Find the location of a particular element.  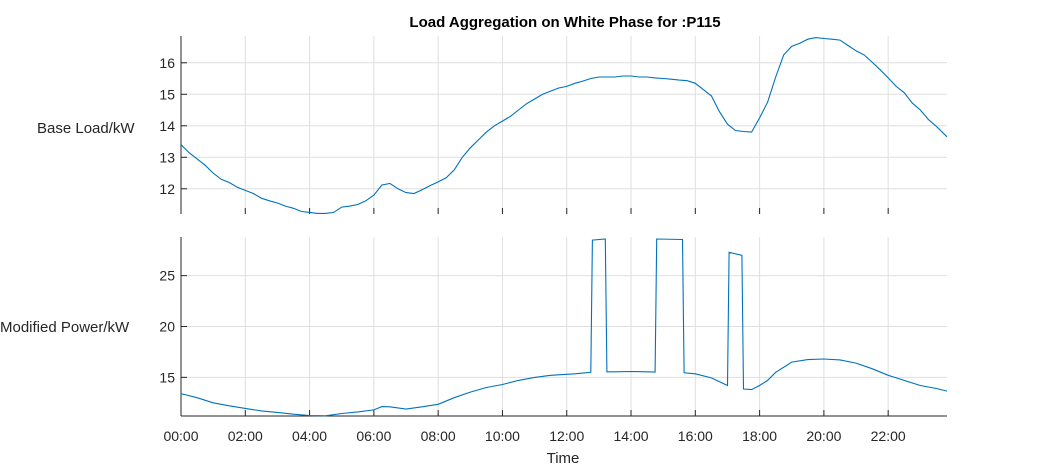

xtick-label: 22:00 is located at coordinates (888, 436).